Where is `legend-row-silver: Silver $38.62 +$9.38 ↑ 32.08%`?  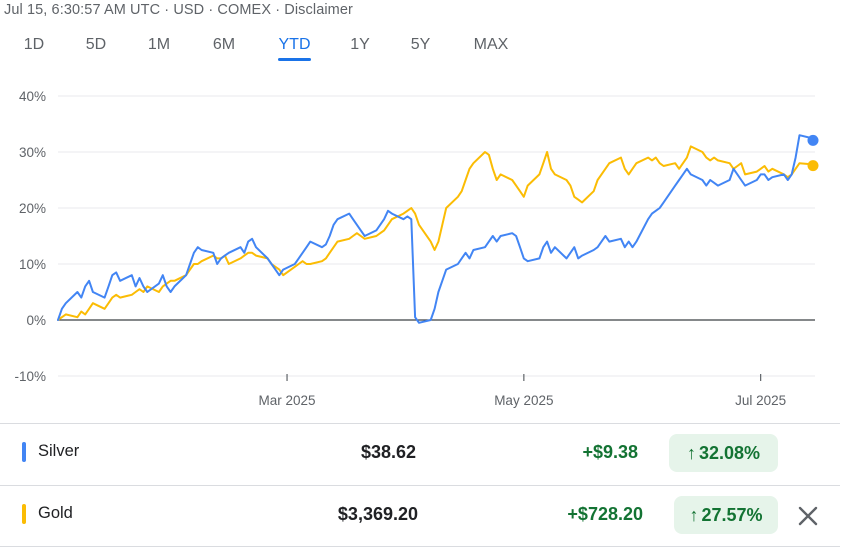
legend-row-silver: Silver $38.62 +$9.38 ↑ 32.08% is located at coordinates (426, 454).